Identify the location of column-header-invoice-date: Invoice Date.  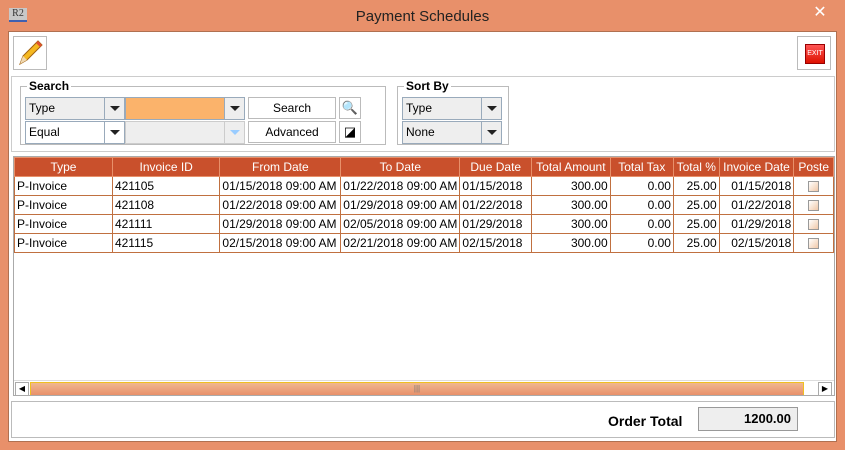
(756, 167).